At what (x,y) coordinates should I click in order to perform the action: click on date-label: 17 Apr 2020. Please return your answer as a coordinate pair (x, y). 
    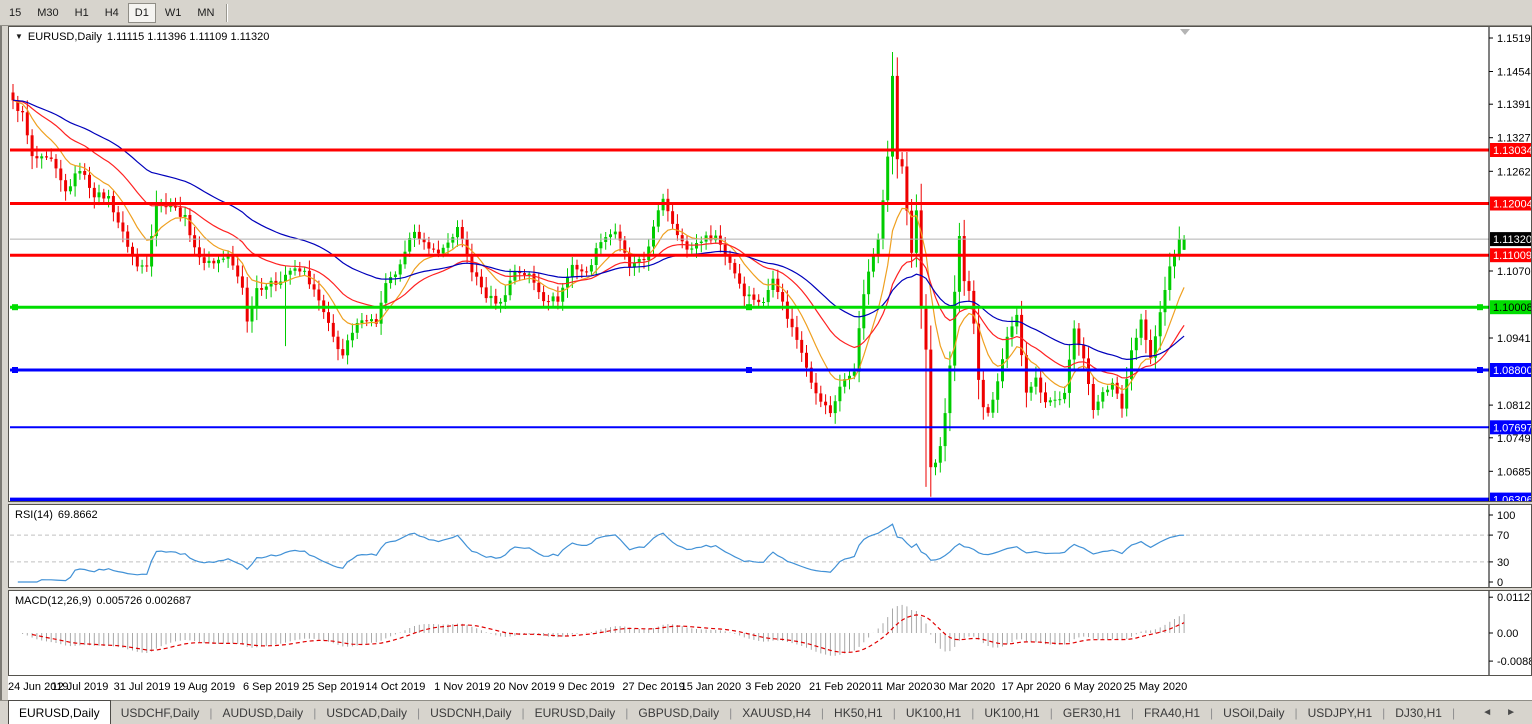
    Looking at the image, I should click on (1031, 687).